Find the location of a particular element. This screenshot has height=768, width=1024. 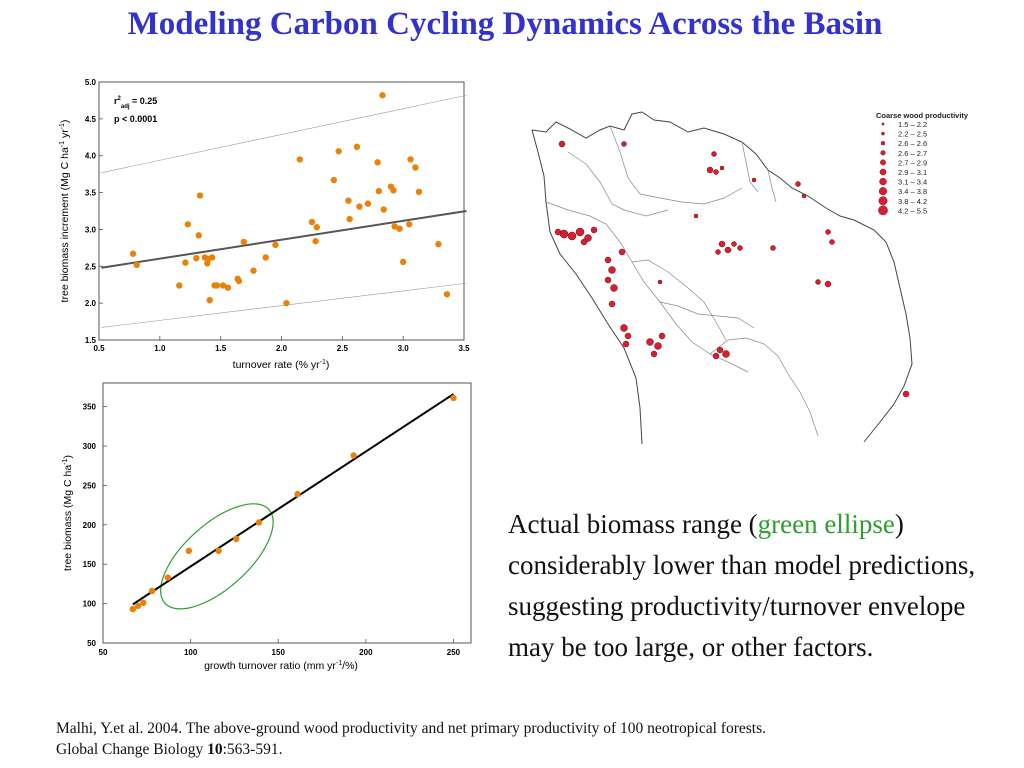

citation-line2: Global Change Biology 10:563-591. is located at coordinates (536, 749).